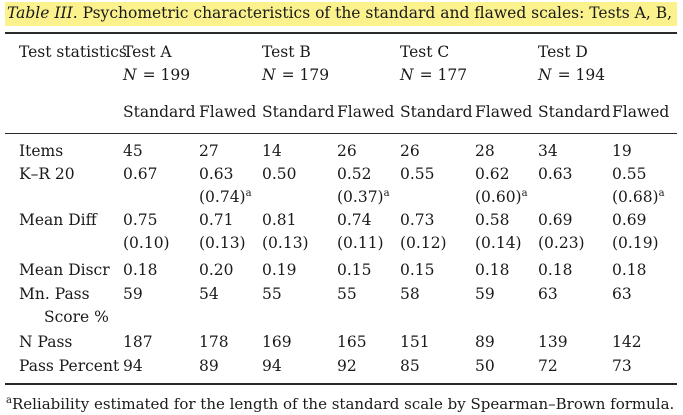 The height and width of the screenshot is (415, 683). What do you see at coordinates (347, 366) in the screenshot?
I see `table-cell: 92` at bounding box center [347, 366].